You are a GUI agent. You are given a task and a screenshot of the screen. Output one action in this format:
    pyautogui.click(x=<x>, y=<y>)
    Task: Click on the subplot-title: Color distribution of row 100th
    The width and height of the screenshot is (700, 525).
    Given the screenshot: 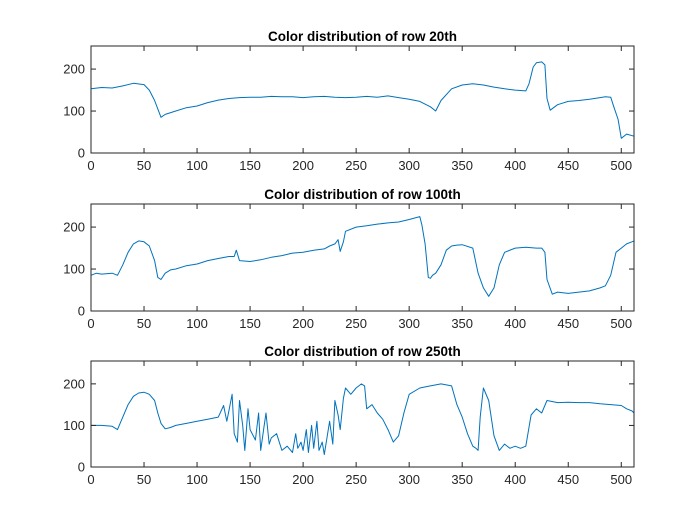 What is the action you would take?
    pyautogui.click(x=362, y=194)
    